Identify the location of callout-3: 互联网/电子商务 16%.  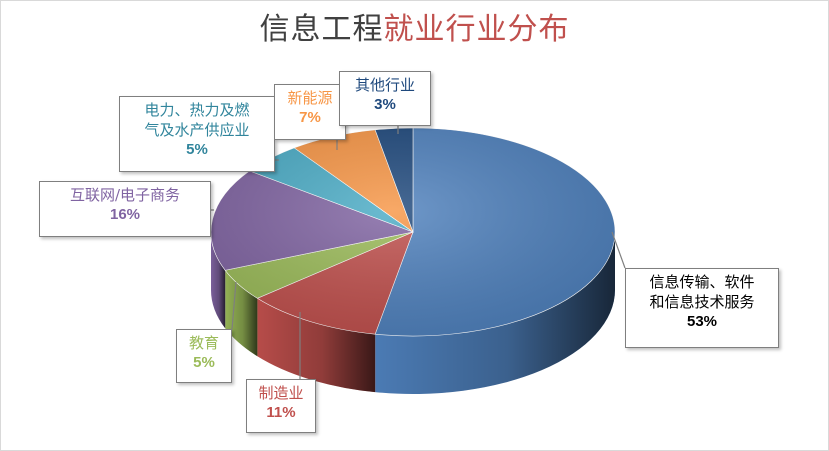
(125, 209).